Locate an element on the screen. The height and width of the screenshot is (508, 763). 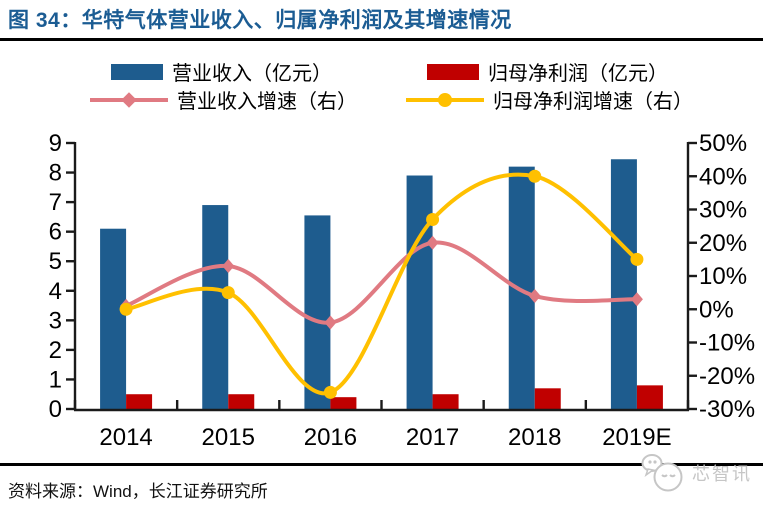
circle-marker-icon is located at coordinates (445, 99).